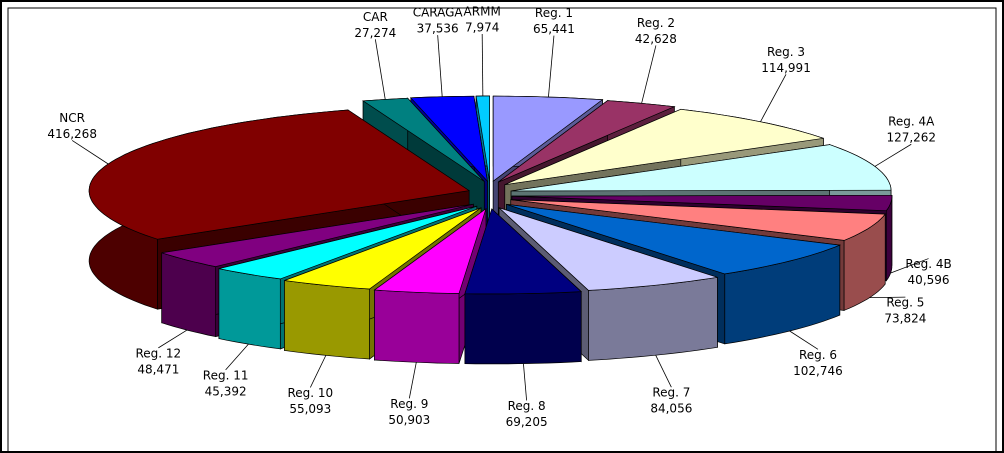  I want to click on slice, so click(523, 286).